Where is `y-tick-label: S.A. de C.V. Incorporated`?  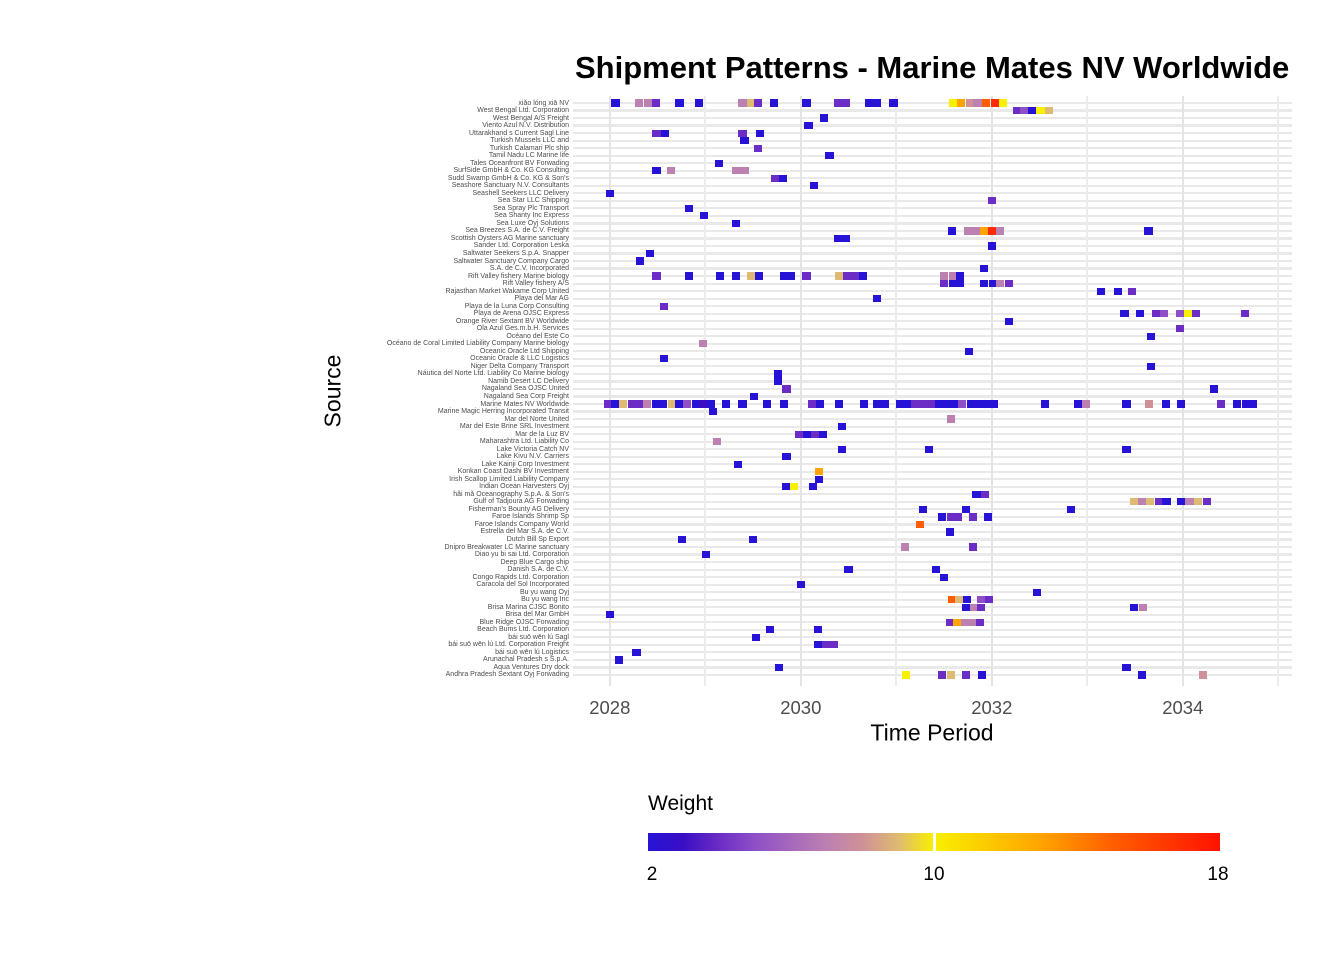
y-tick-label: S.A. de C.V. Incorporated is located at coordinates (529, 269).